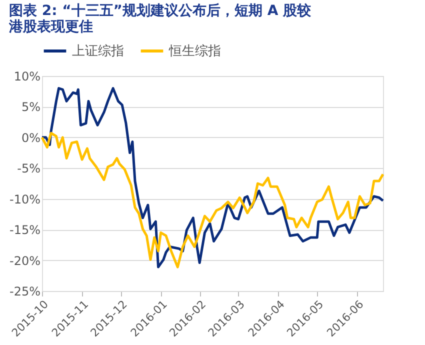 Image resolution: width=425 pixels, height=345 pixels. What do you see at coordinates (24, 230) in the screenshot?
I see `y-tick-label: -15%` at bounding box center [24, 230].